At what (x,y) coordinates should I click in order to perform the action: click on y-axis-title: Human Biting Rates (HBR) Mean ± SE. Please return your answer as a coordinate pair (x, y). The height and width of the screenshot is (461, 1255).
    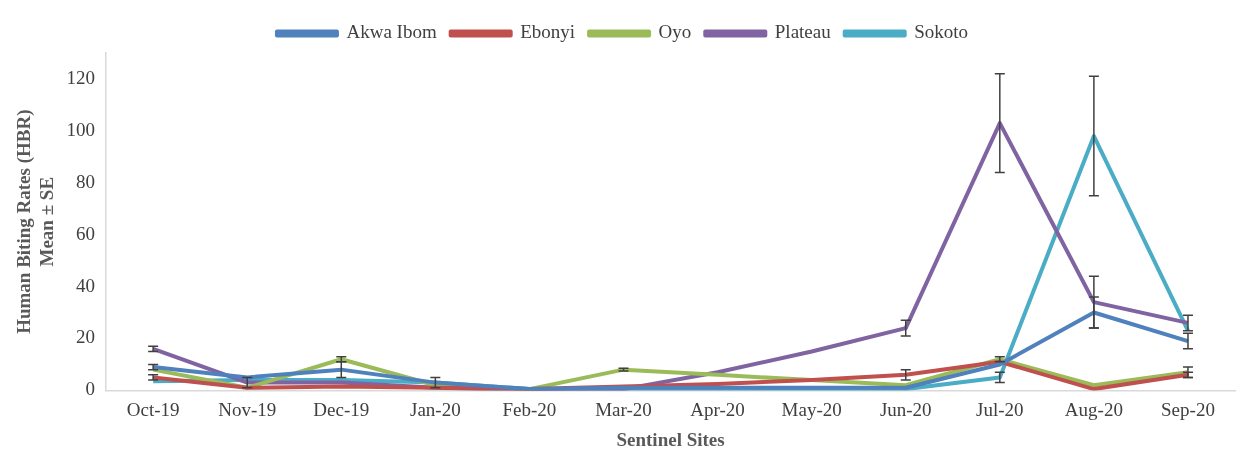
    Looking at the image, I should click on (35, 221).